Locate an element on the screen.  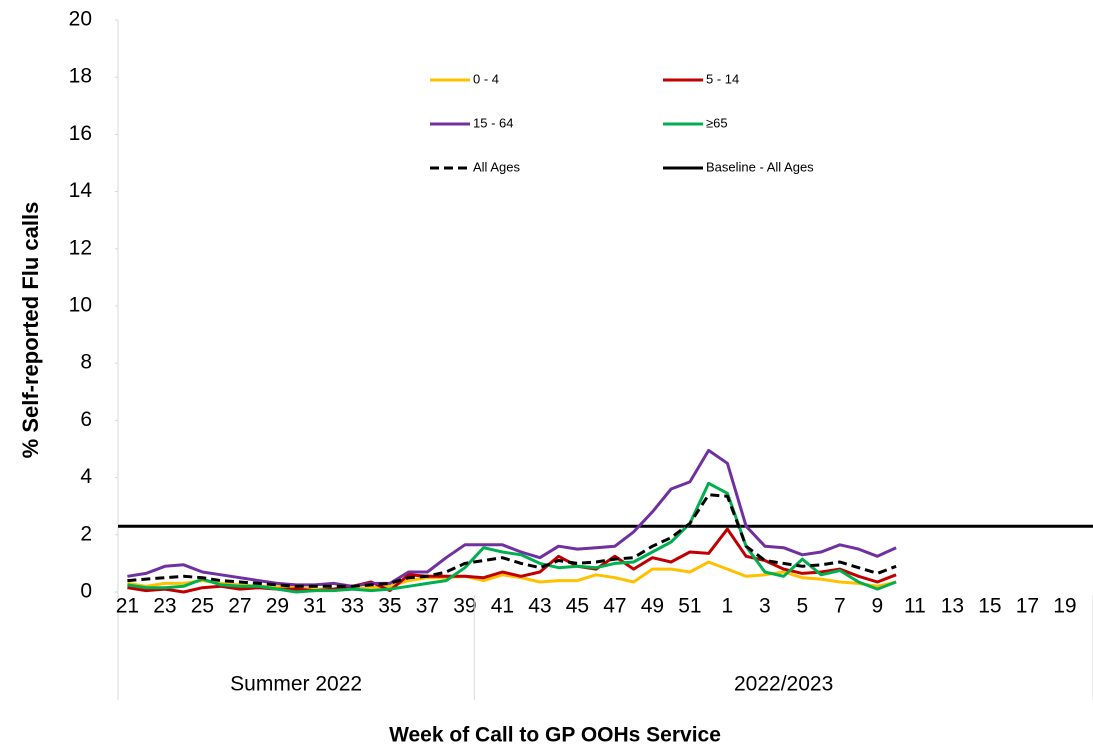
x-tick-label: 37 is located at coordinates (427, 606).